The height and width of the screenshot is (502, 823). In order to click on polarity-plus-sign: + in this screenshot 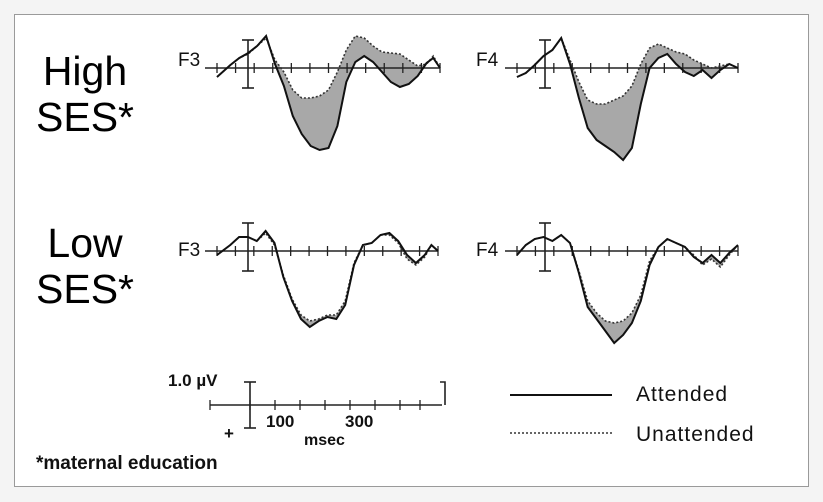, I will do `click(229, 433)`.